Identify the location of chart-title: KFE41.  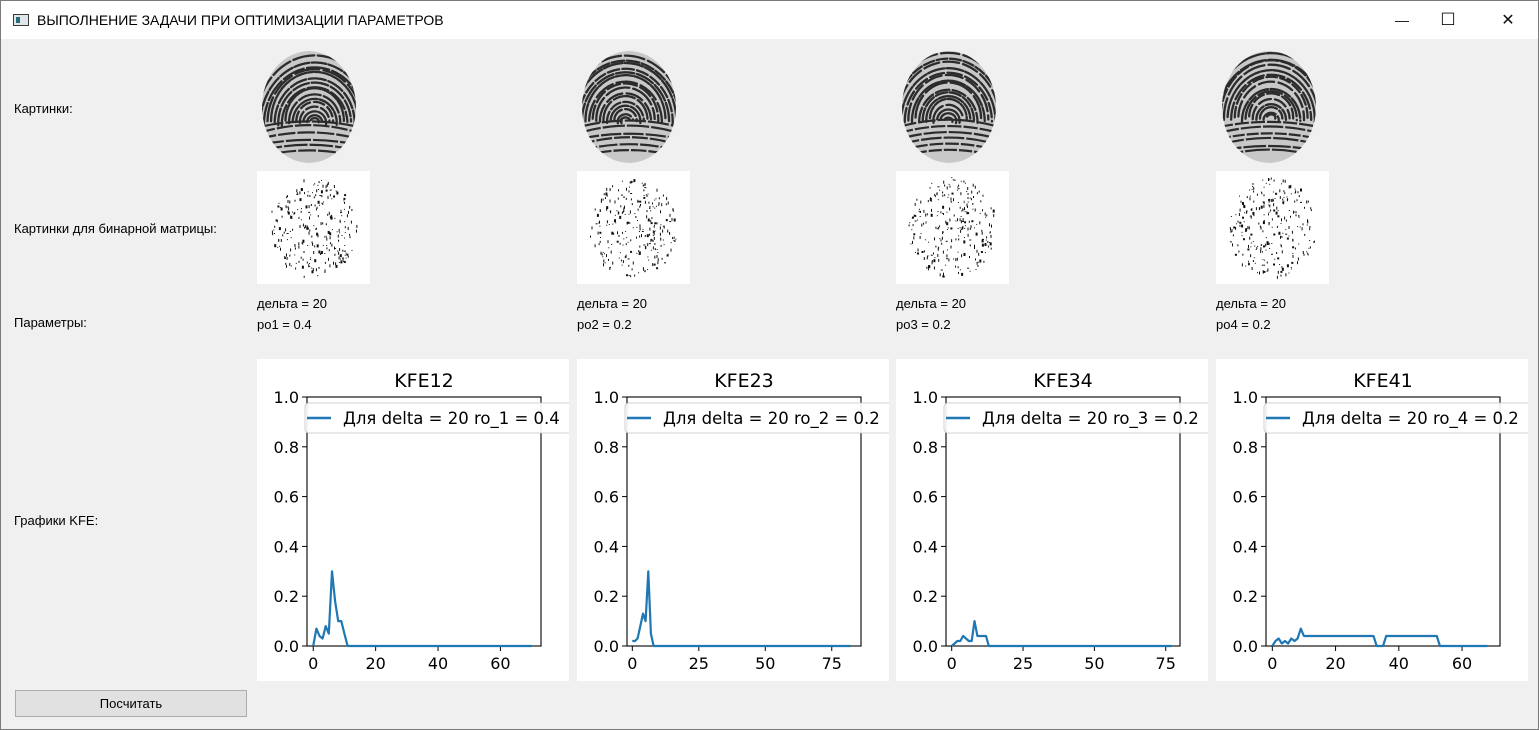
(1383, 381).